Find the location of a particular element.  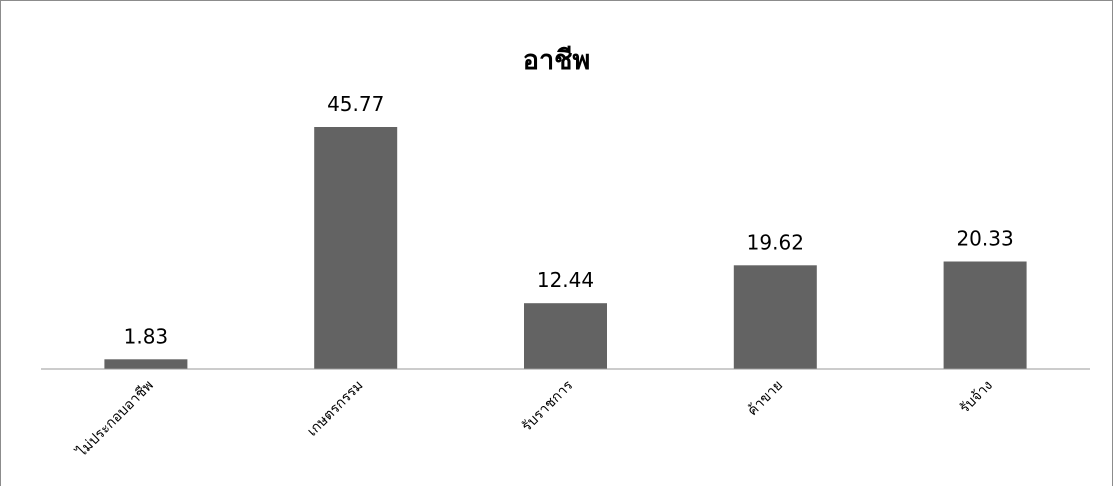

data-label: 12.44 is located at coordinates (565, 280).